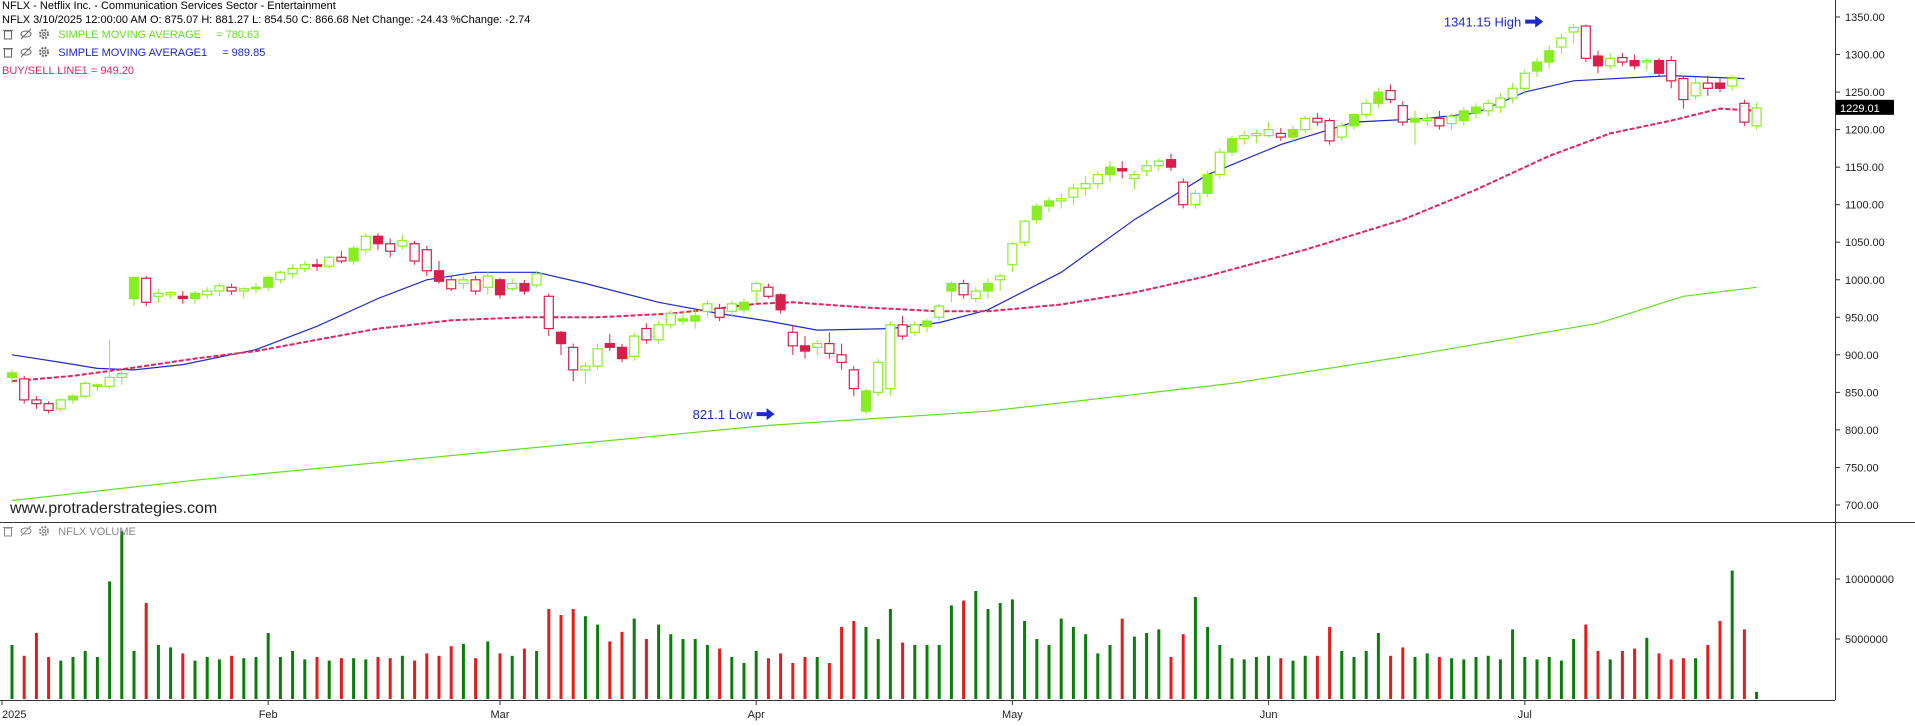 The height and width of the screenshot is (726, 1915). I want to click on price-tick-label: 700.00, so click(1862, 506).